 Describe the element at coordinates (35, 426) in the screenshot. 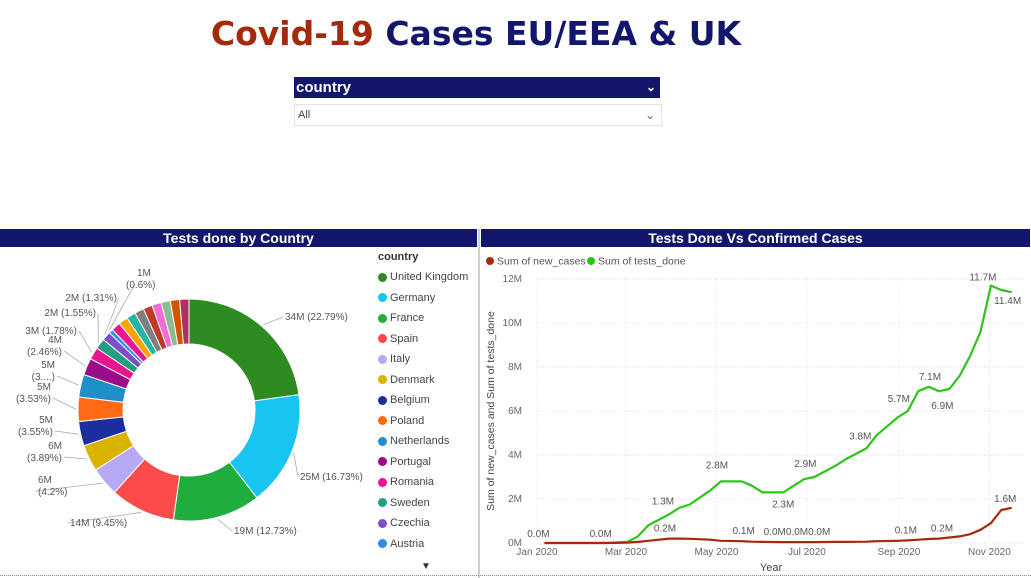

I see `donut-data-label: 5M (3.55%)` at that location.